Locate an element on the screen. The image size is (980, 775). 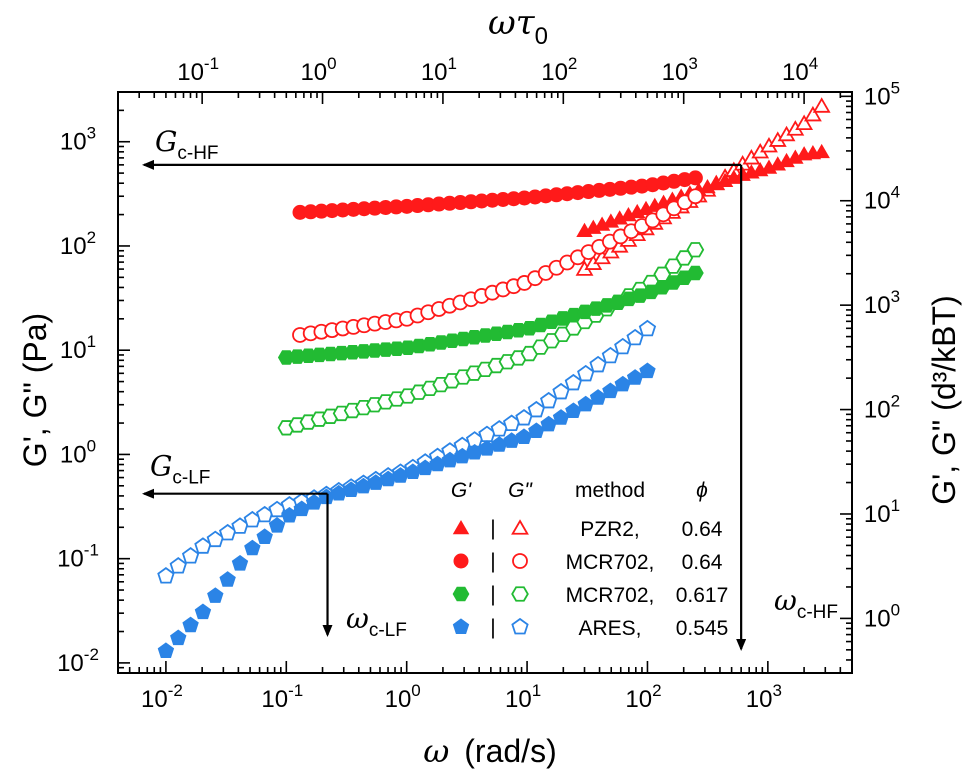
x2-tick-label: 10⁰ is located at coordinates (318, 70).